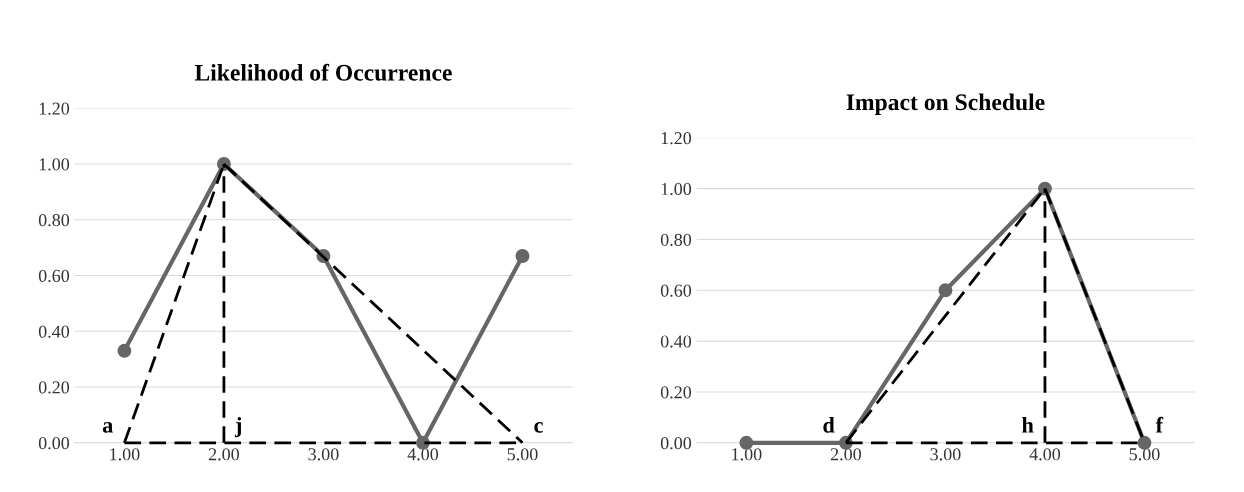 Image resolution: width=1244 pixels, height=492 pixels. Describe the element at coordinates (945, 104) in the screenshot. I see `chart-title: Impact on Schedule` at that location.